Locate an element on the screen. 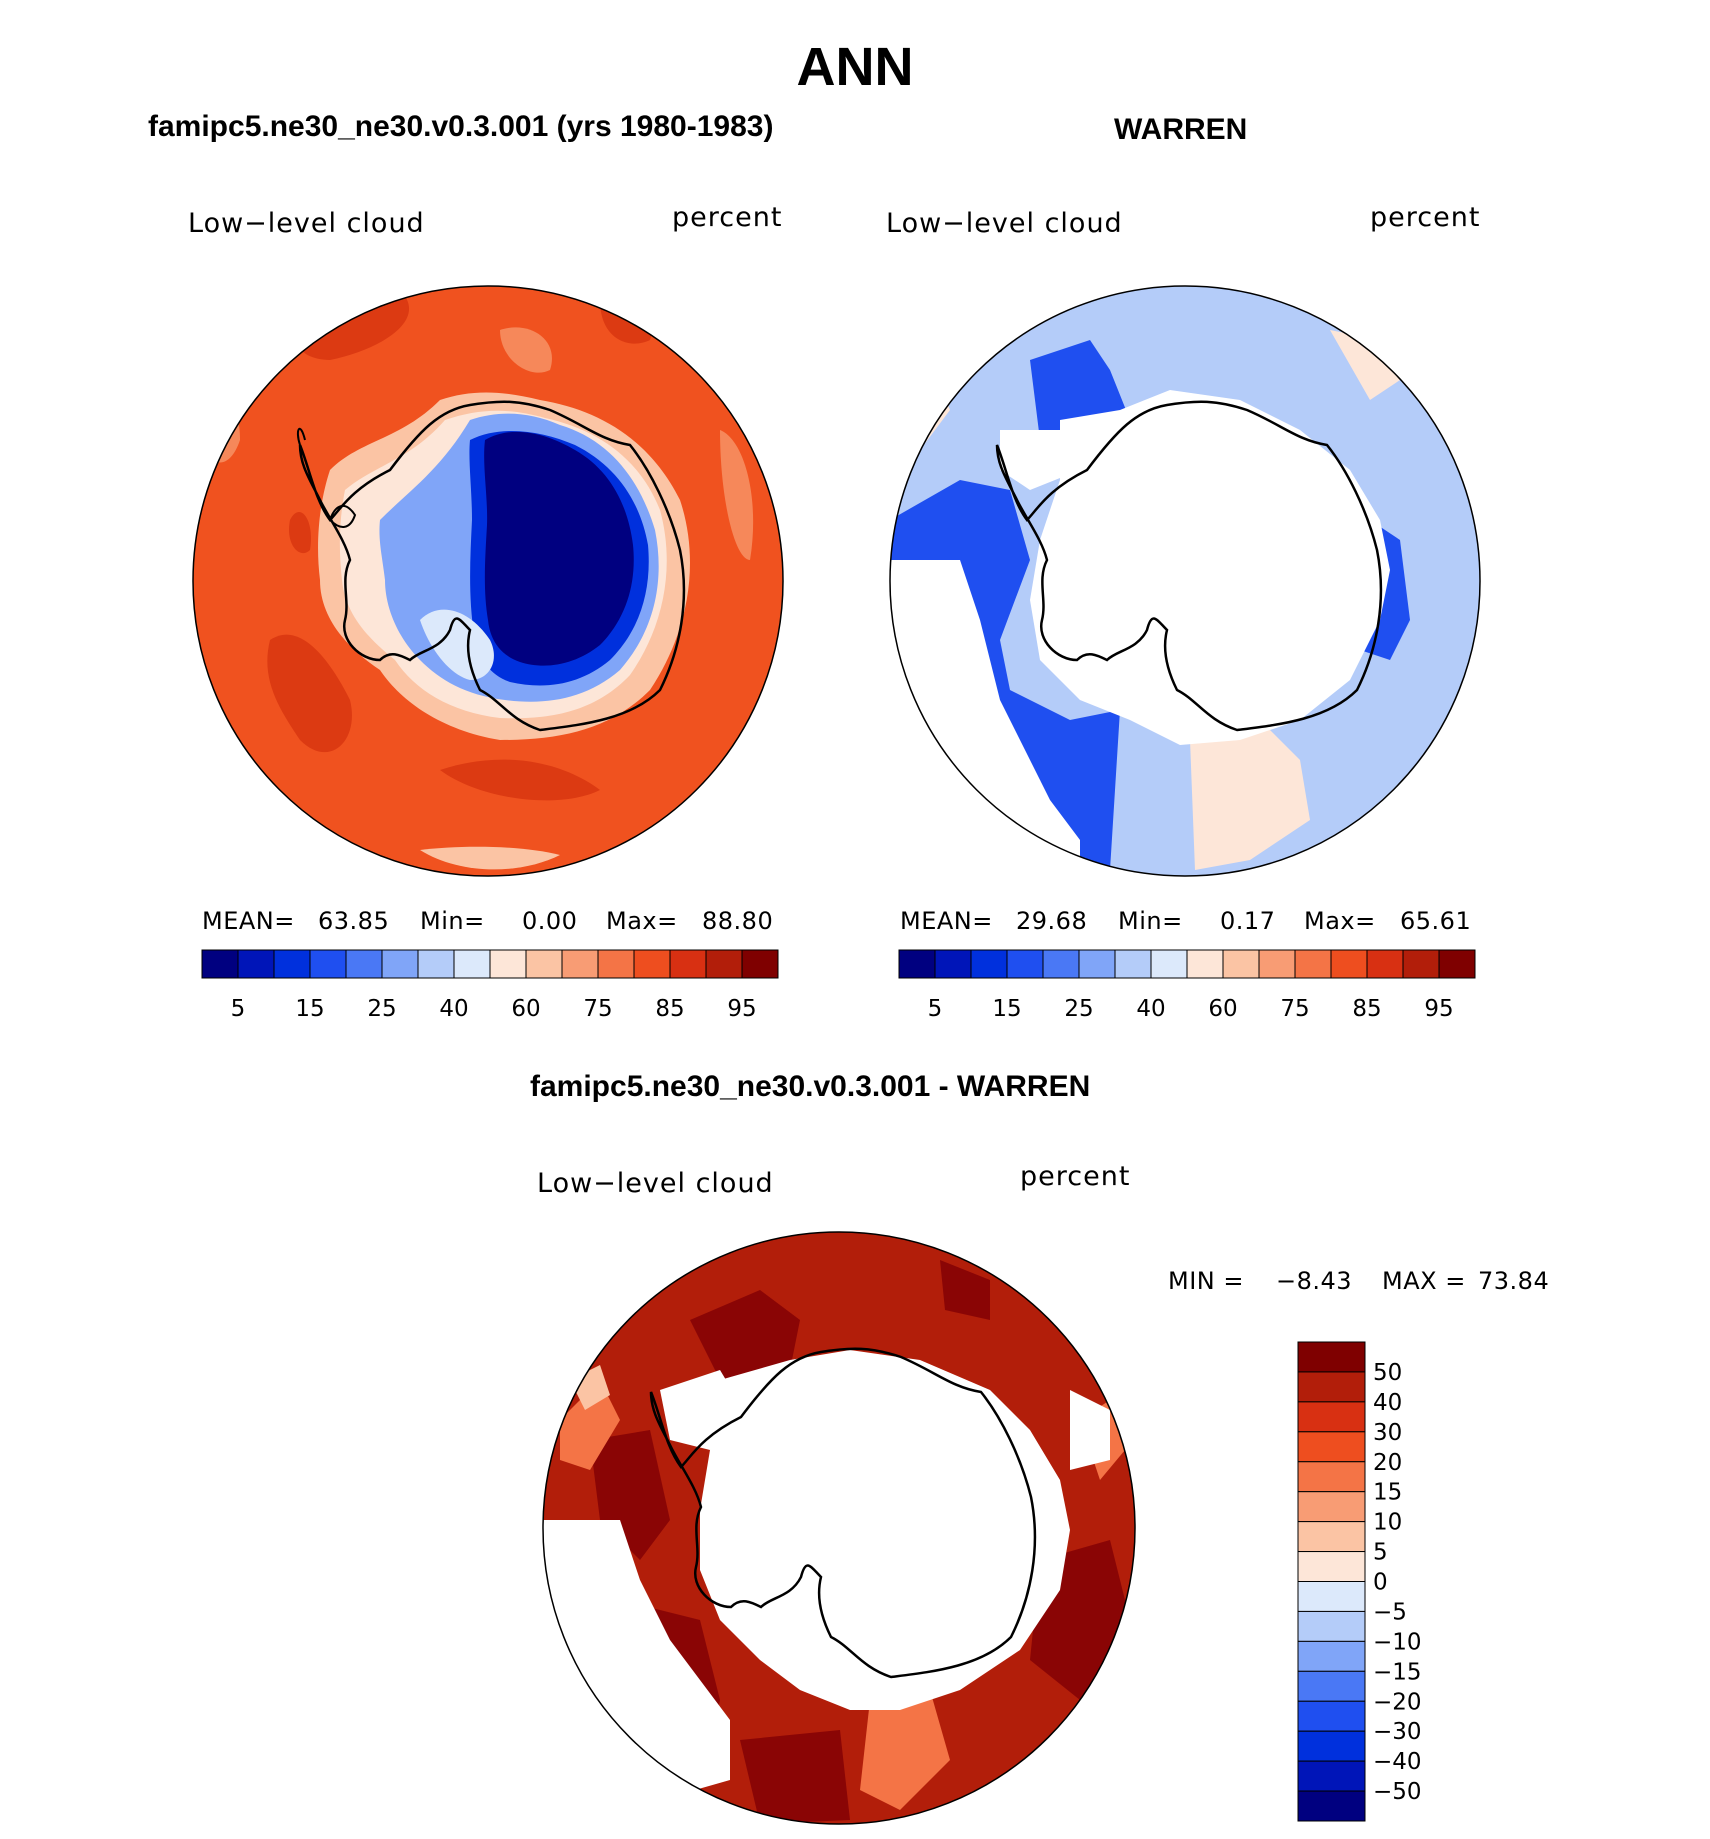  panel-3-units-label: percent is located at coordinates (1075, 1176).